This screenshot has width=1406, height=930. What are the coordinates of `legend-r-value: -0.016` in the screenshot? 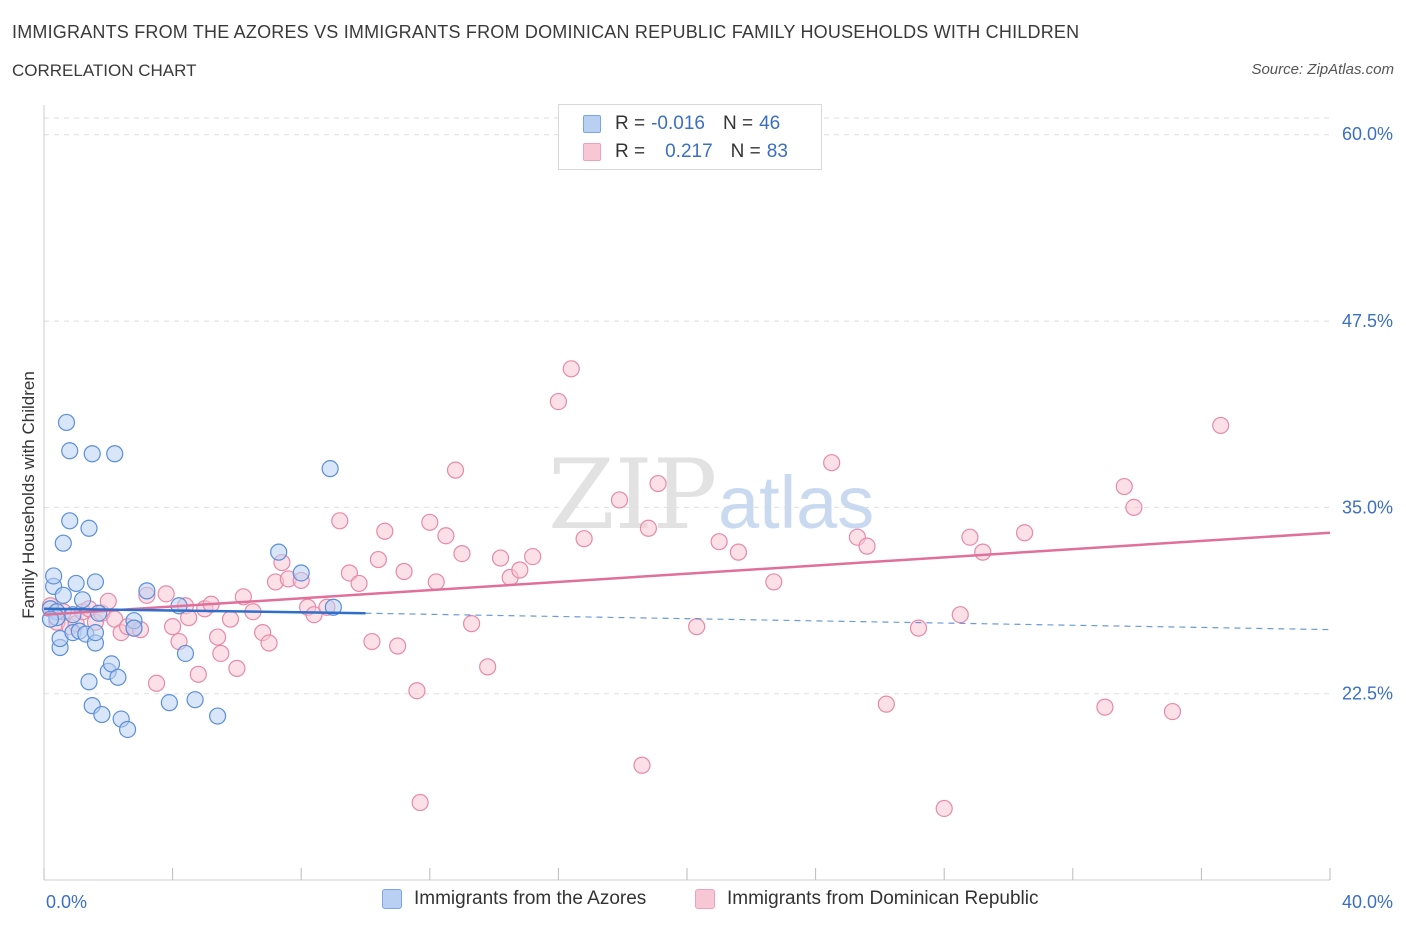 It's located at (678, 123).